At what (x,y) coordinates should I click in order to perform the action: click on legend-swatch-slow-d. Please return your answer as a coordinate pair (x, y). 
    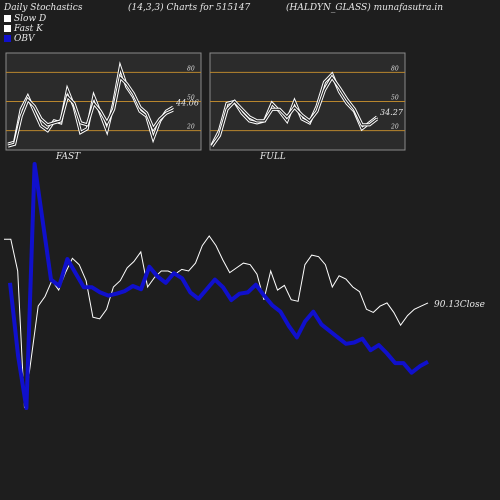
    Looking at the image, I should click on (7, 18).